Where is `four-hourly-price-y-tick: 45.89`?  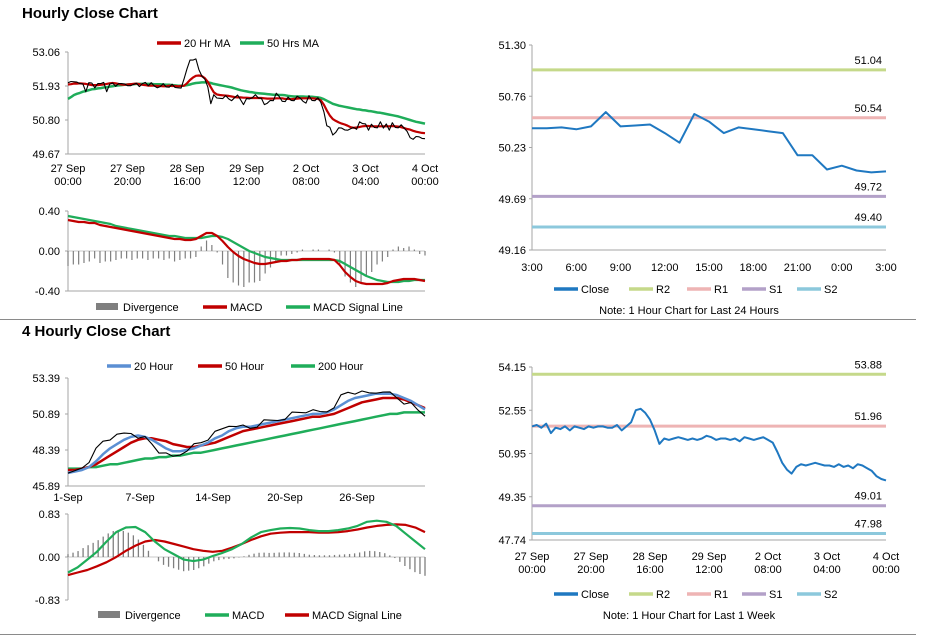
four-hourly-price-y-tick: 45.89 is located at coordinates (46, 487).